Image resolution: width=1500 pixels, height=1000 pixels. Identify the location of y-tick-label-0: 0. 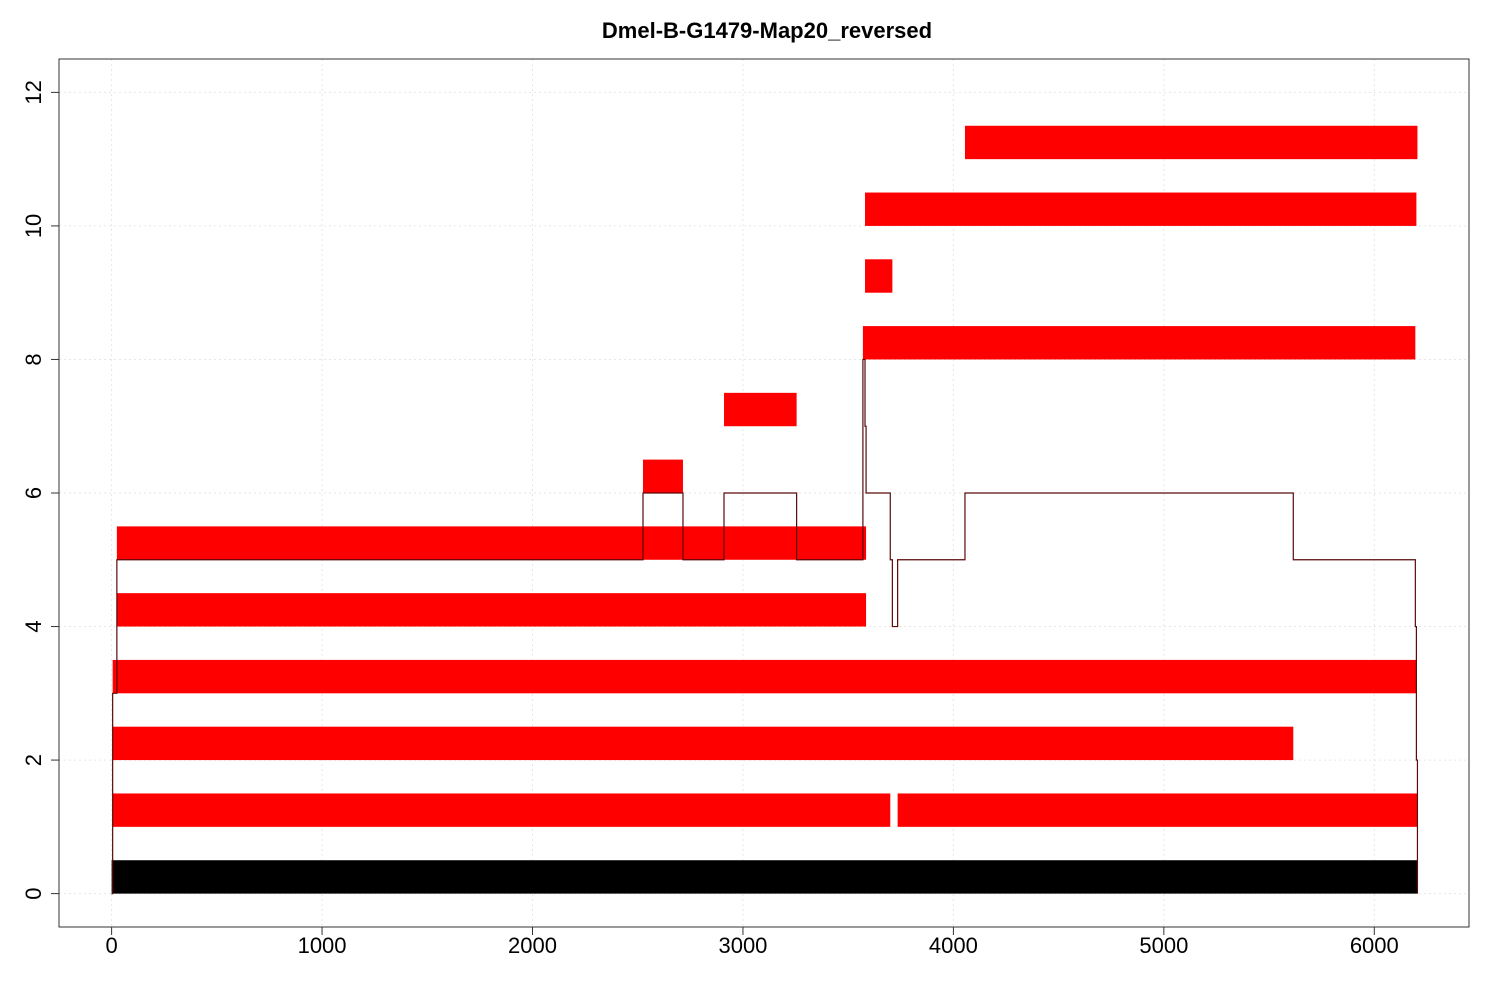
(33, 893).